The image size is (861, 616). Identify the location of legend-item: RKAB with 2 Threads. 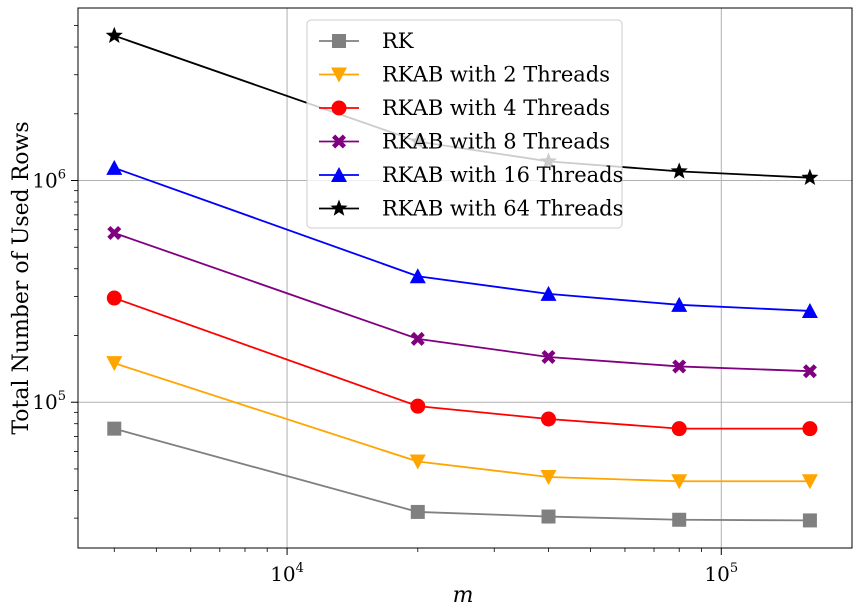
(464, 75).